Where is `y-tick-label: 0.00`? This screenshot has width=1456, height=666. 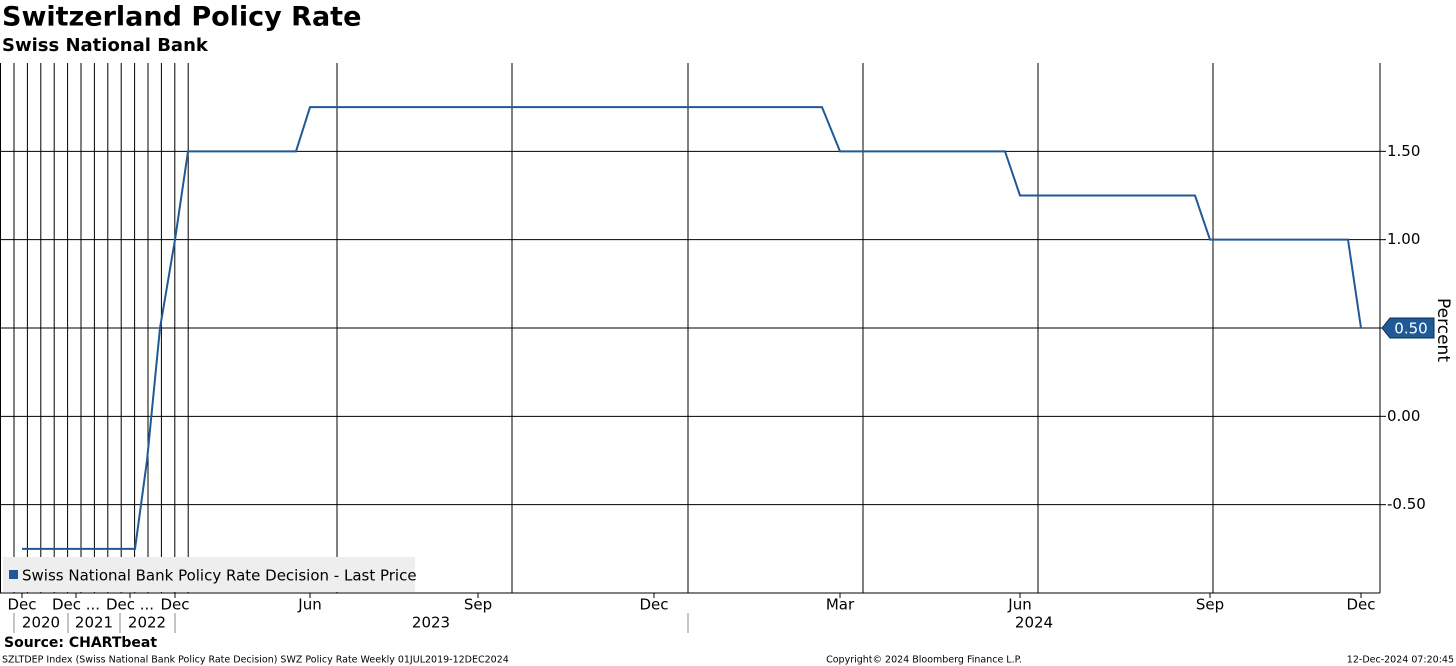
y-tick-label: 0.00 is located at coordinates (1403, 416).